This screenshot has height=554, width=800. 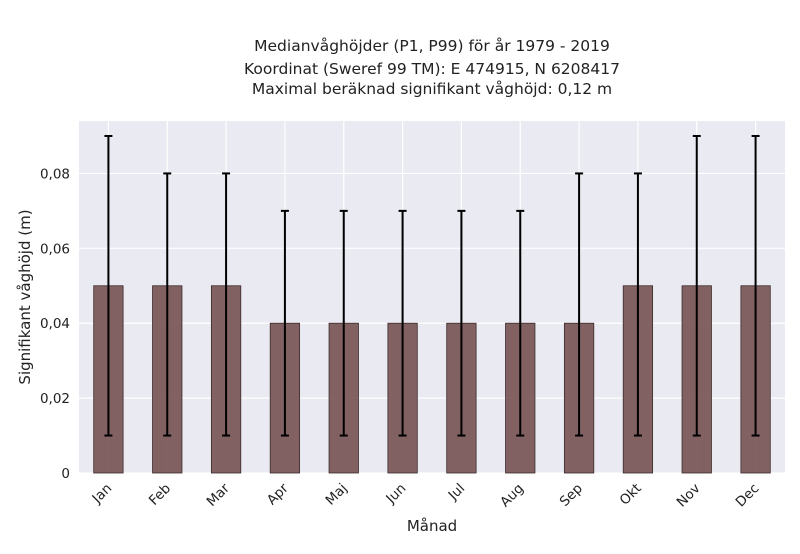 I want to click on error-bar-jan, so click(x=108, y=285).